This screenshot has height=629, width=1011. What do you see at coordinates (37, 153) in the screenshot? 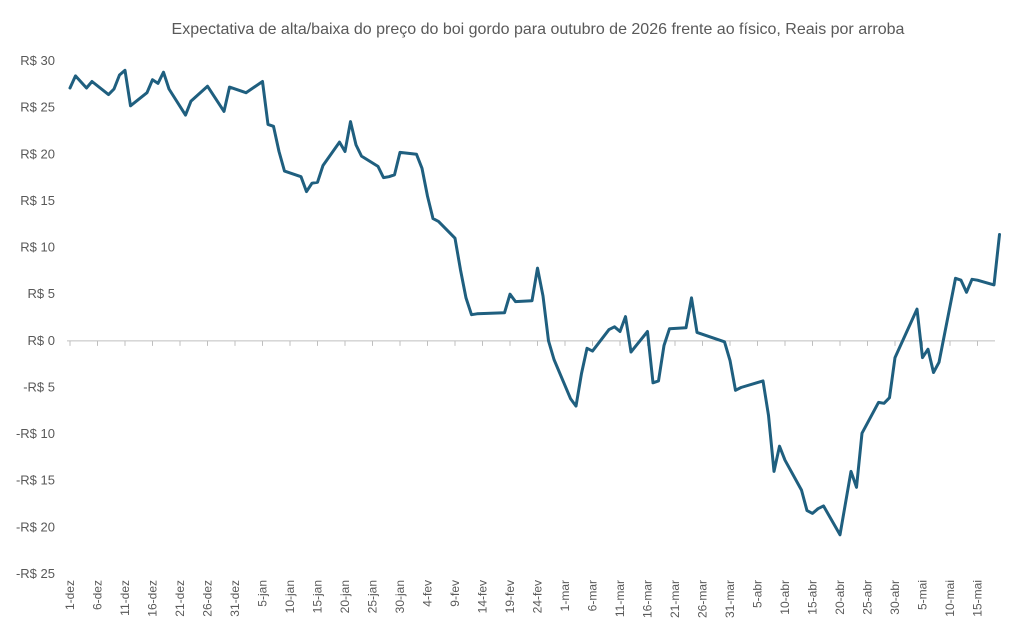
I see `y-tick-label: R$ 20` at bounding box center [37, 153].